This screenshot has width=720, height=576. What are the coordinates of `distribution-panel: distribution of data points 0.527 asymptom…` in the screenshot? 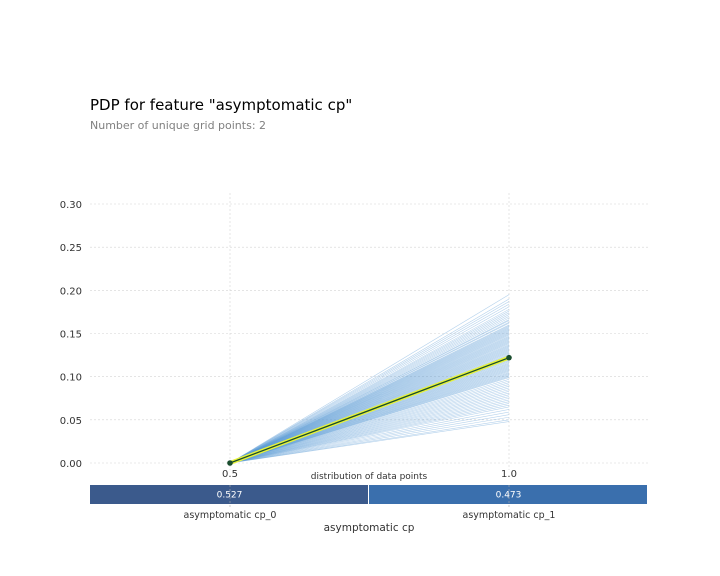 It's located at (368, 503).